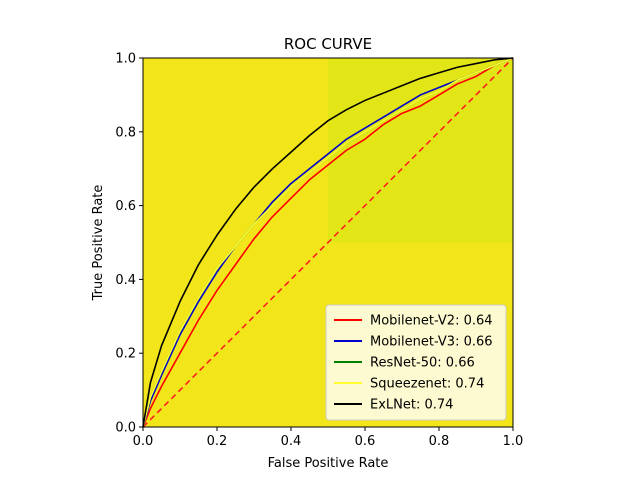  I want to click on x-axis-ticks: 0.0 0.2 0.4 0.6 0.8 1.0, so click(328, 438).